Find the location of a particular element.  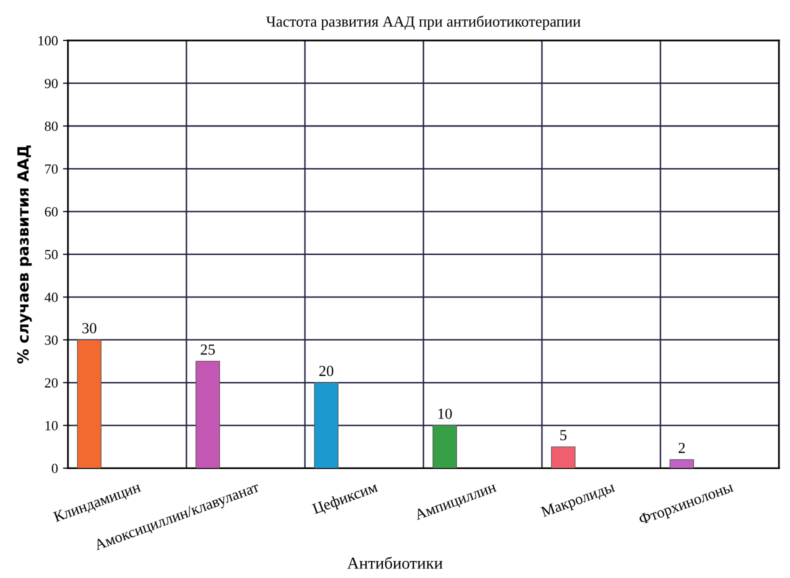

y-tick-label: 90 is located at coordinates (51, 83).